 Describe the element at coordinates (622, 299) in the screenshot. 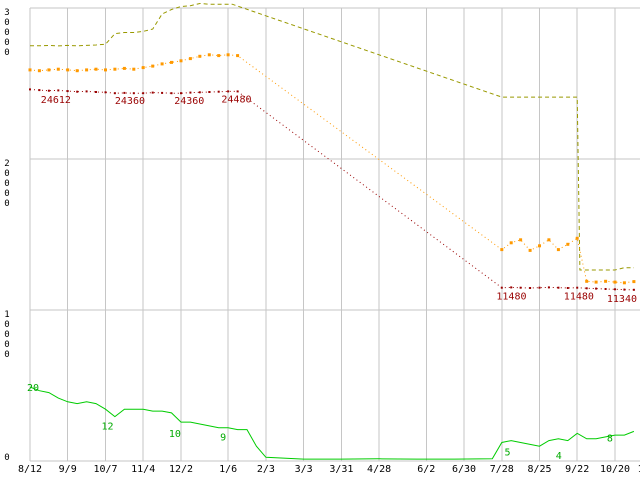

I see `value-label: 11340` at that location.